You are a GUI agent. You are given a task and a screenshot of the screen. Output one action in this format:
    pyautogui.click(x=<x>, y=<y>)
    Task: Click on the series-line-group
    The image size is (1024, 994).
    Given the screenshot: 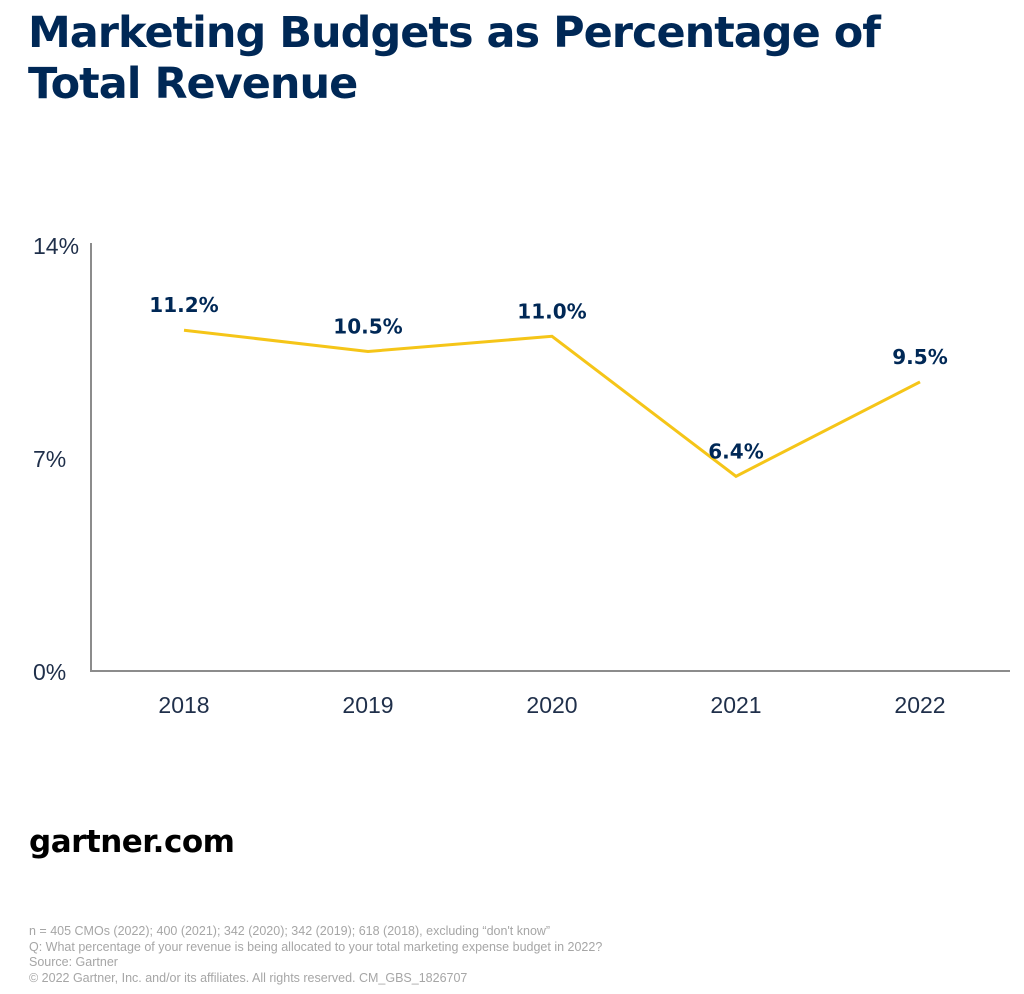 What is the action you would take?
    pyautogui.click(x=552, y=403)
    